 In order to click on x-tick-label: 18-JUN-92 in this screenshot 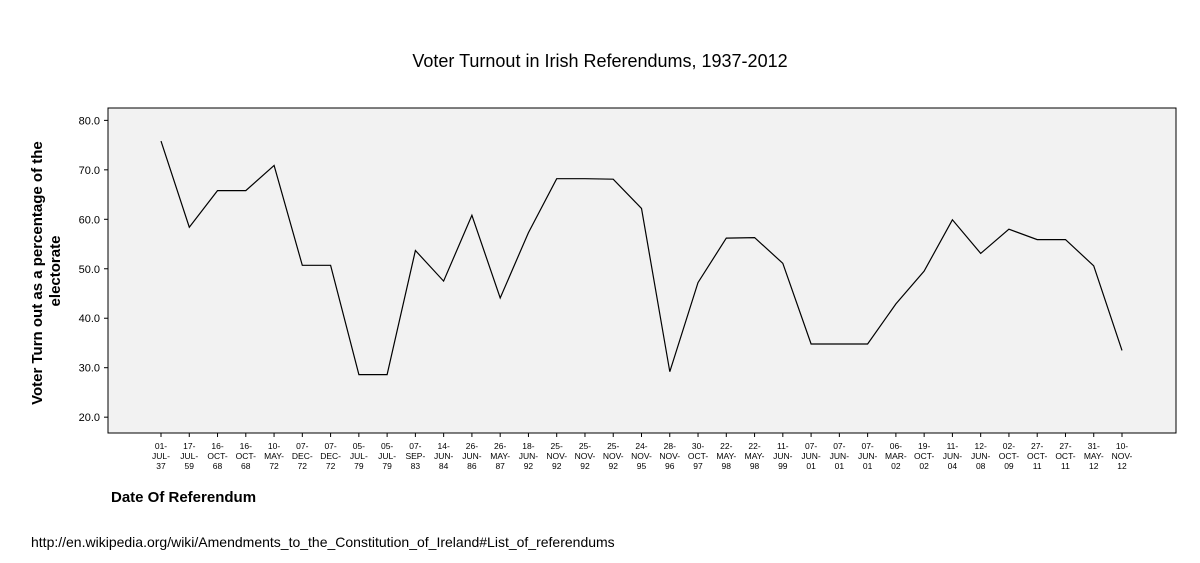, I will do `click(529, 456)`.